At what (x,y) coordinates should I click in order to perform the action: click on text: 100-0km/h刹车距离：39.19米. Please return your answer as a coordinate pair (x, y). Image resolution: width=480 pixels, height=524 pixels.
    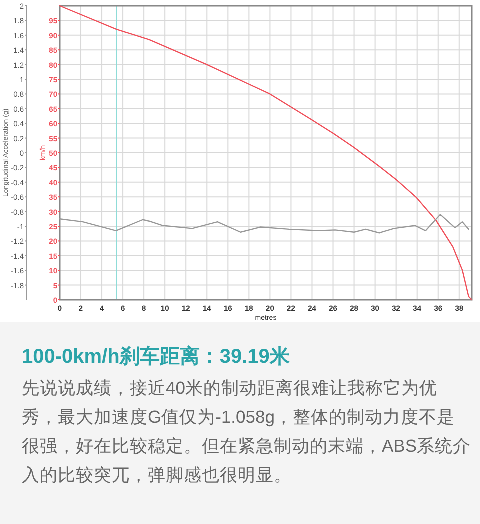
    Looking at the image, I should click on (156, 357).